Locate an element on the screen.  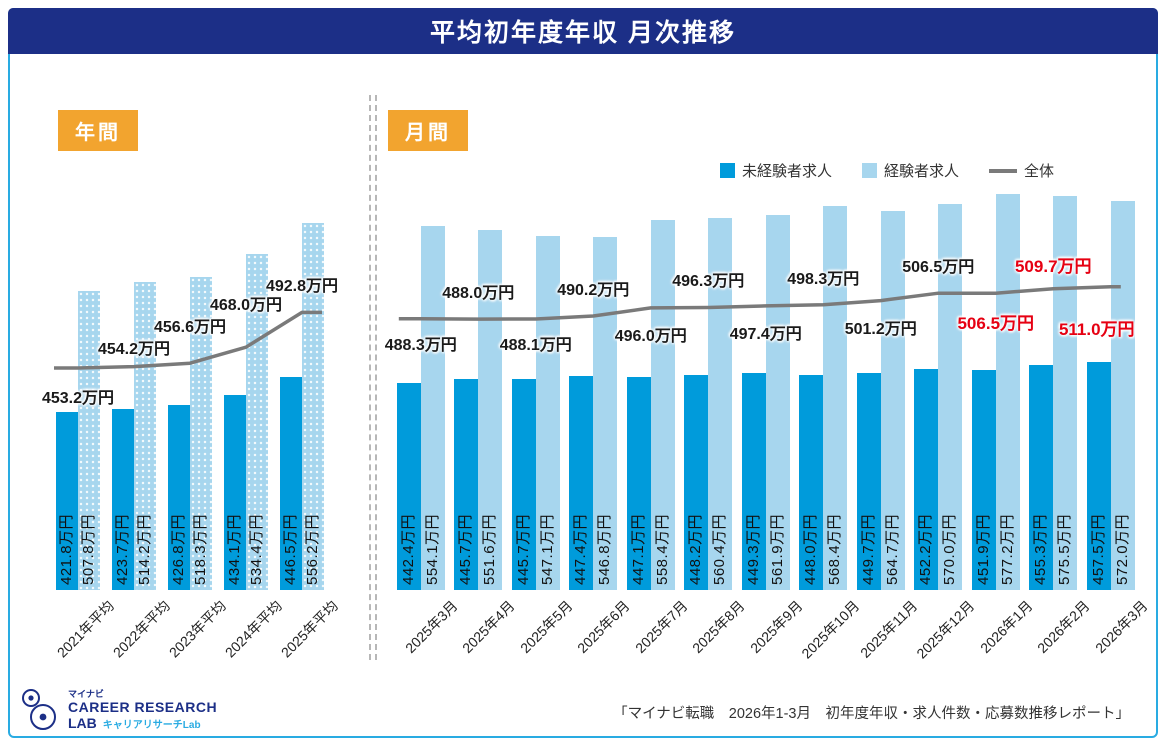
overall-value-label: 511.0万円 is located at coordinates (1096, 329).